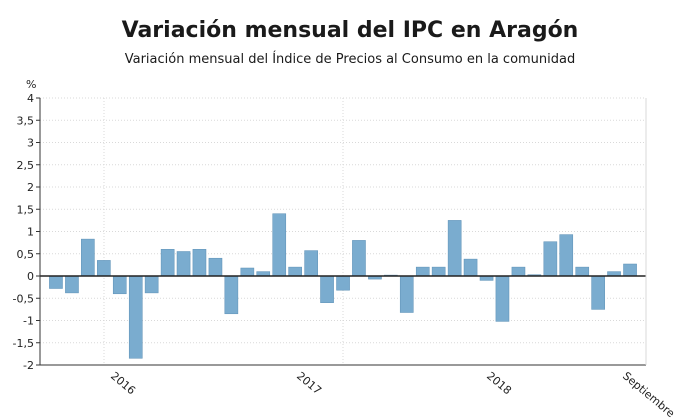 This screenshot has width=700, height=420. Describe the element at coordinates (30, 276) in the screenshot. I see `y-tick-label: 0` at that location.